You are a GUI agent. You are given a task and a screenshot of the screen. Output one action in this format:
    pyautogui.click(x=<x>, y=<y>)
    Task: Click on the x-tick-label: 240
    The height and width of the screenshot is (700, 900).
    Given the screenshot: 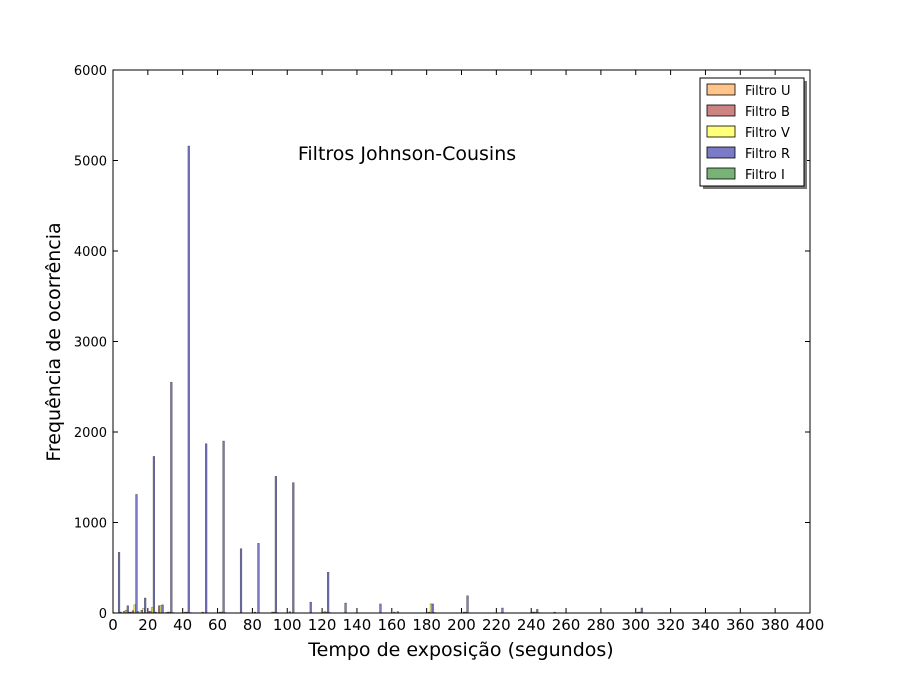 What is the action you would take?
    pyautogui.click(x=531, y=625)
    